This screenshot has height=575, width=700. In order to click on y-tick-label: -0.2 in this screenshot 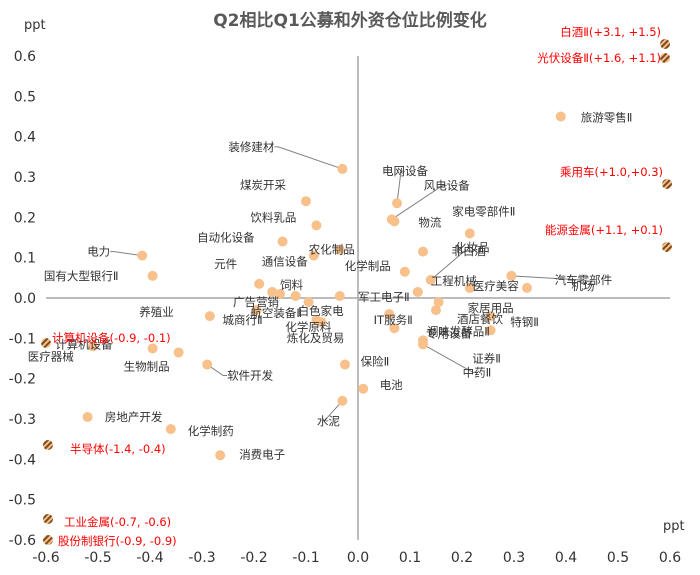, I will do `click(22, 380)`.